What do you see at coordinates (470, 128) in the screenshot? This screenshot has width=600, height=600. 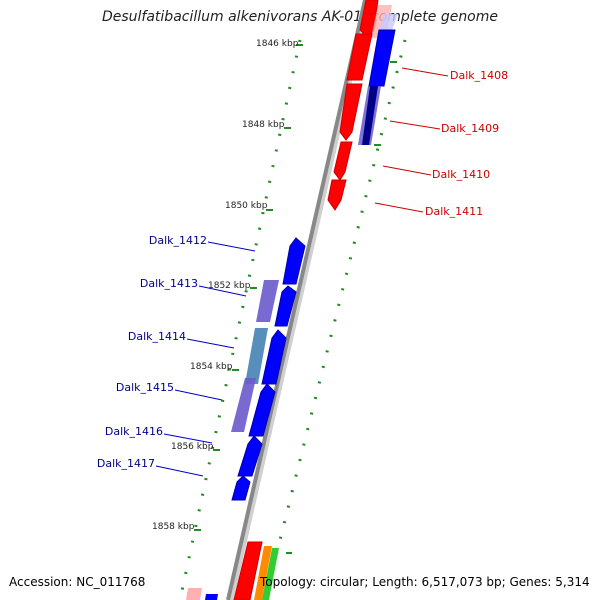 I see `gene-label: Dalk_1409` at bounding box center [470, 128].